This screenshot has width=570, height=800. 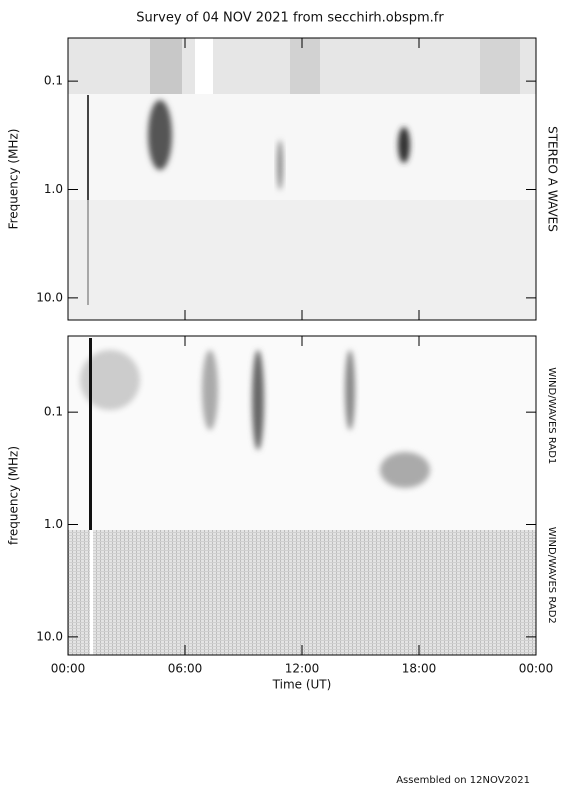 What do you see at coordinates (419, 669) in the screenshot?
I see `x-tick-label: 18:00` at bounding box center [419, 669].